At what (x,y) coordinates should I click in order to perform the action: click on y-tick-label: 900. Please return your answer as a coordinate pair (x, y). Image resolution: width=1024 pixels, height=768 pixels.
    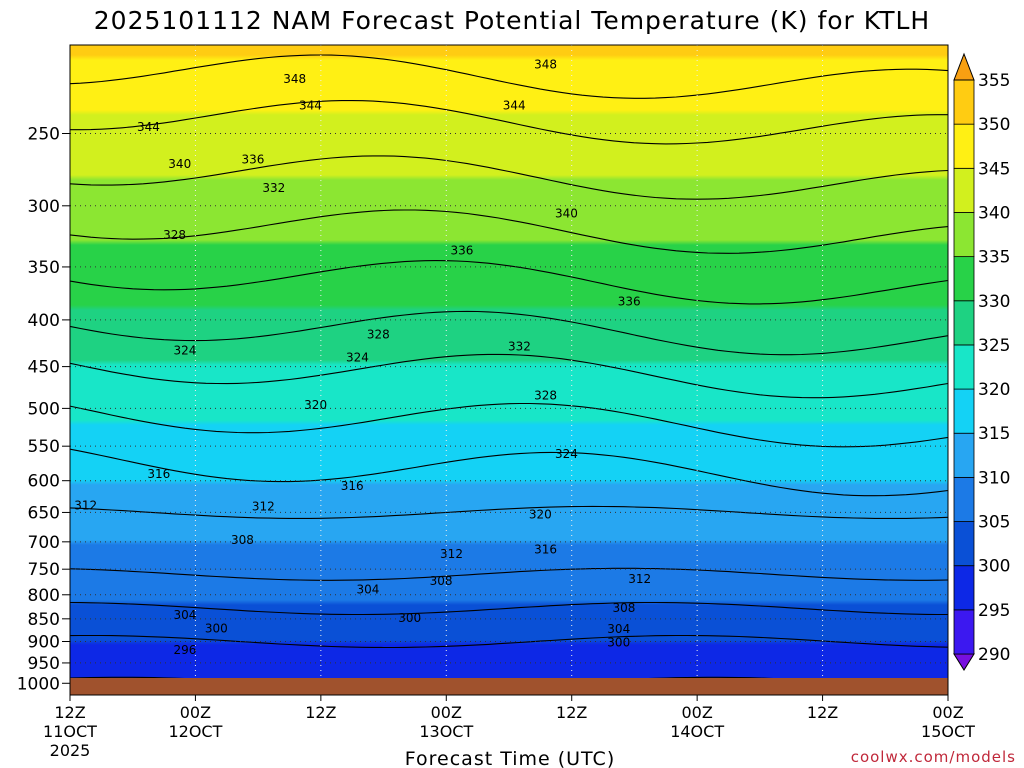
    Looking at the image, I should click on (44, 642).